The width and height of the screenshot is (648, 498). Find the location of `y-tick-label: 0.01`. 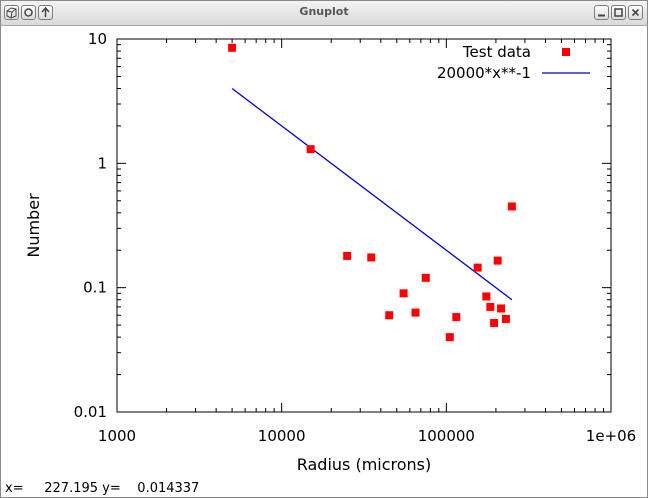

y-tick-label: 0.01 is located at coordinates (90, 412).